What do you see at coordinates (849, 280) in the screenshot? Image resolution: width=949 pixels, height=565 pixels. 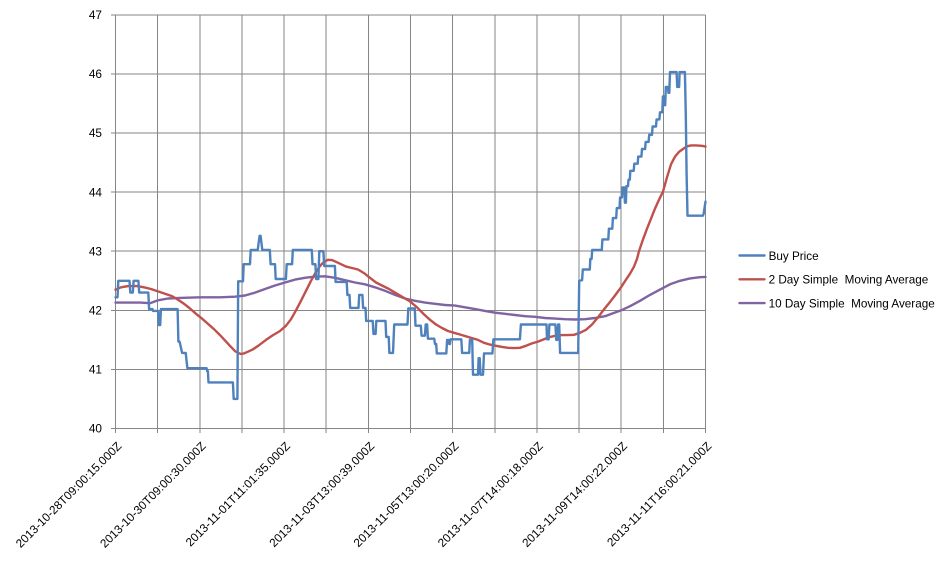 I see `svg-text: 2 Day Simple Moving Average` at bounding box center [849, 280].